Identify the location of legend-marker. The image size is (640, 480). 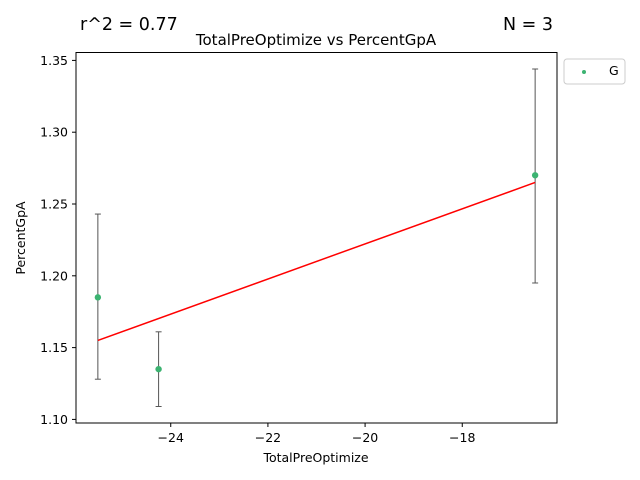
(584, 72).